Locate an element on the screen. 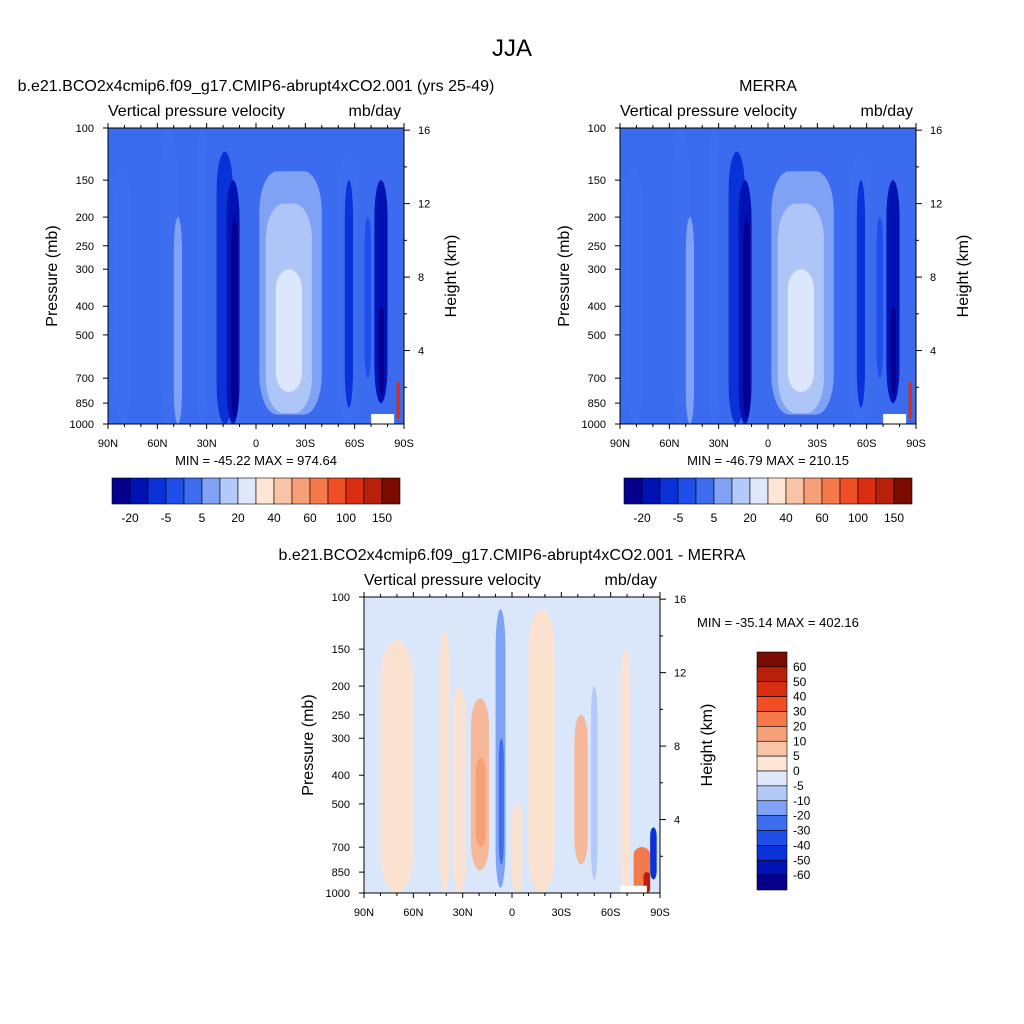 This screenshot has height=1024, width=1024. x-tick-label: 60S is located at coordinates (355, 444).